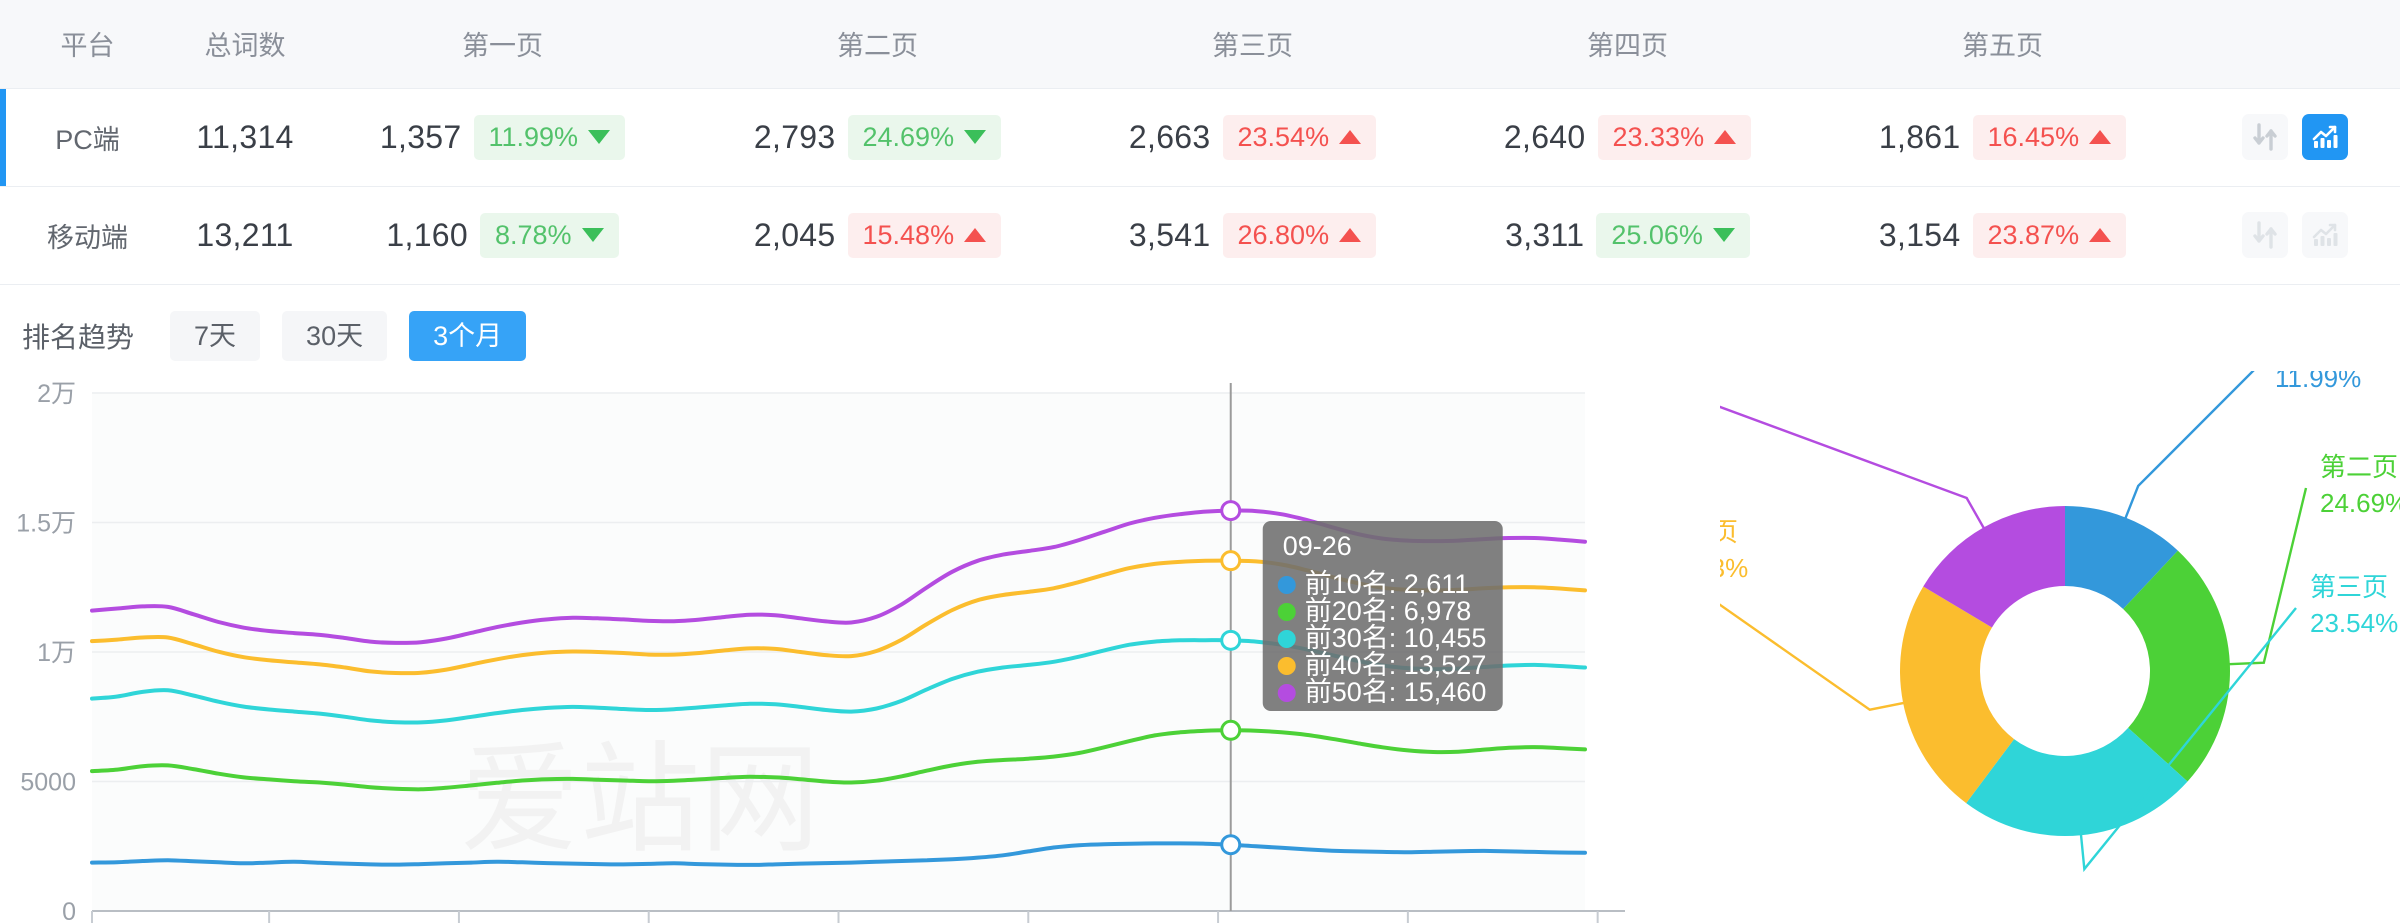 The height and width of the screenshot is (924, 2400). I want to click on percent-value: 26.80%, so click(1283, 234).